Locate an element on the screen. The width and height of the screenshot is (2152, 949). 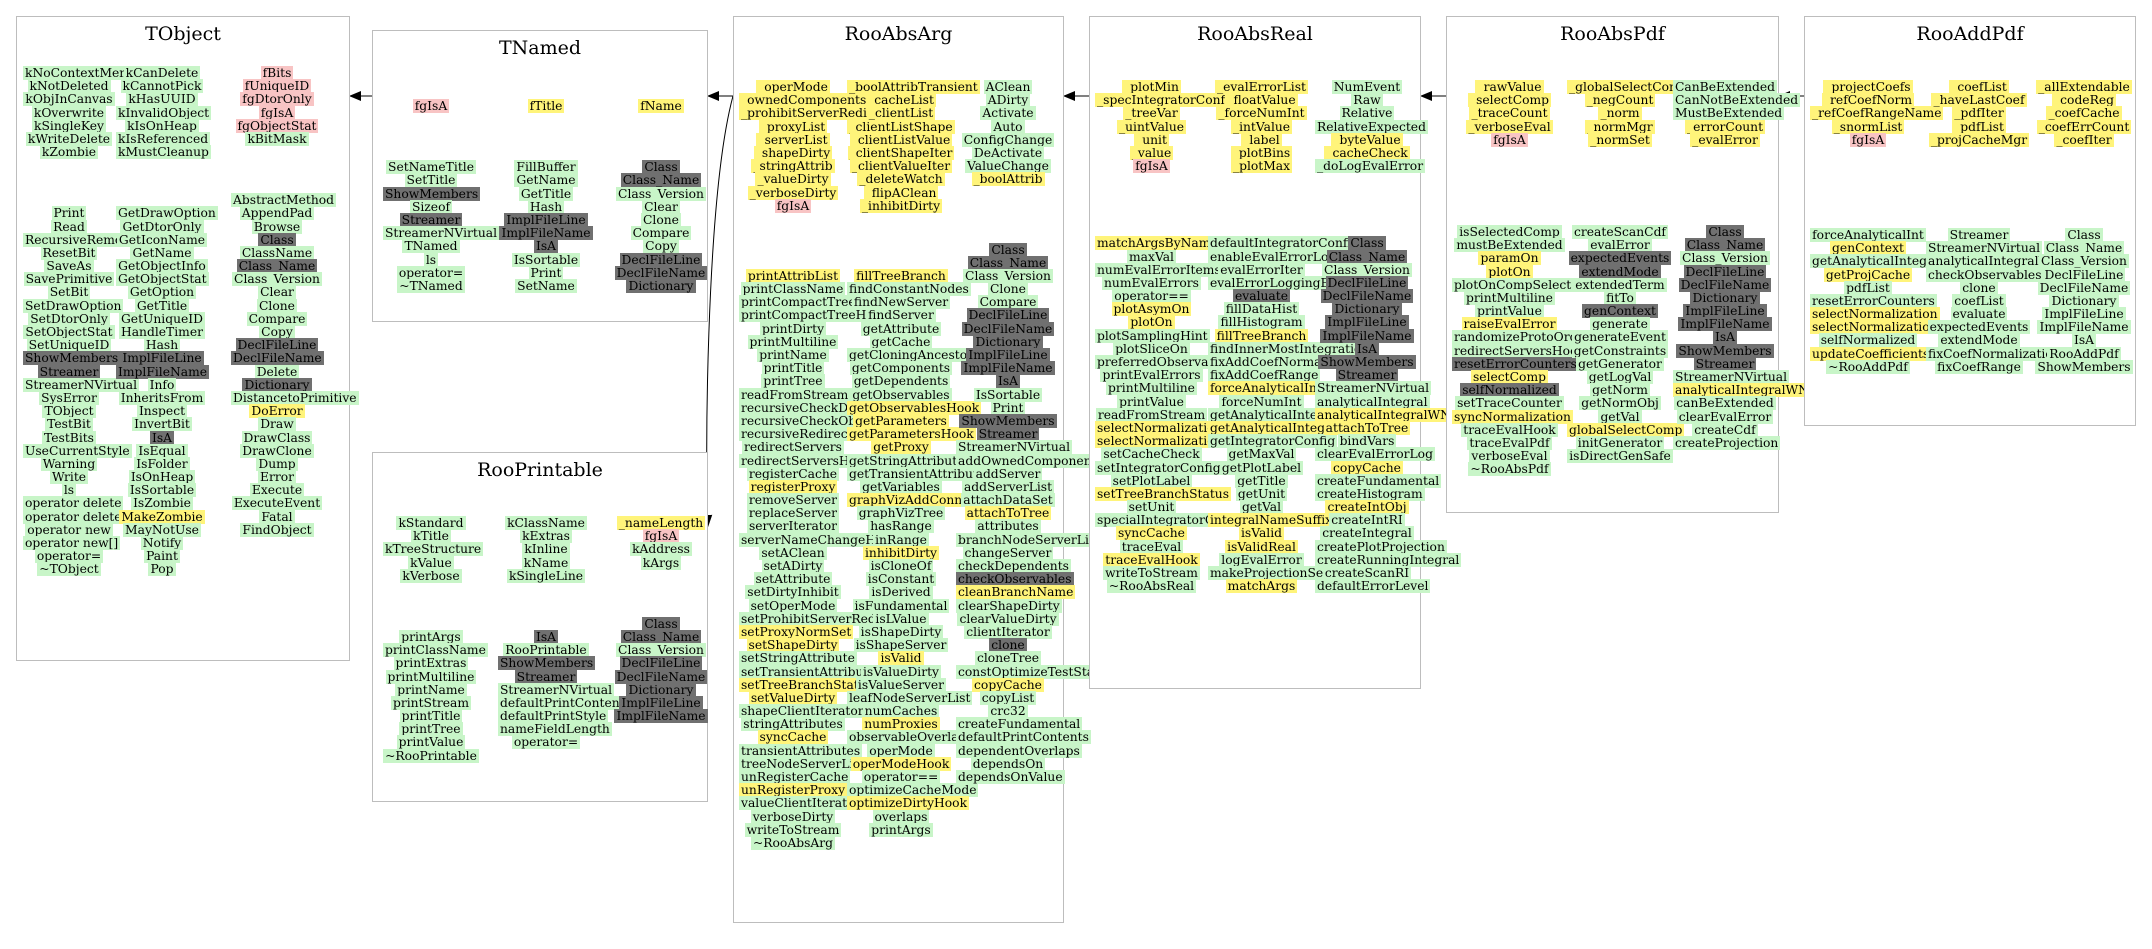
member-koverwrite: kOverwrite is located at coordinates (69, 112).